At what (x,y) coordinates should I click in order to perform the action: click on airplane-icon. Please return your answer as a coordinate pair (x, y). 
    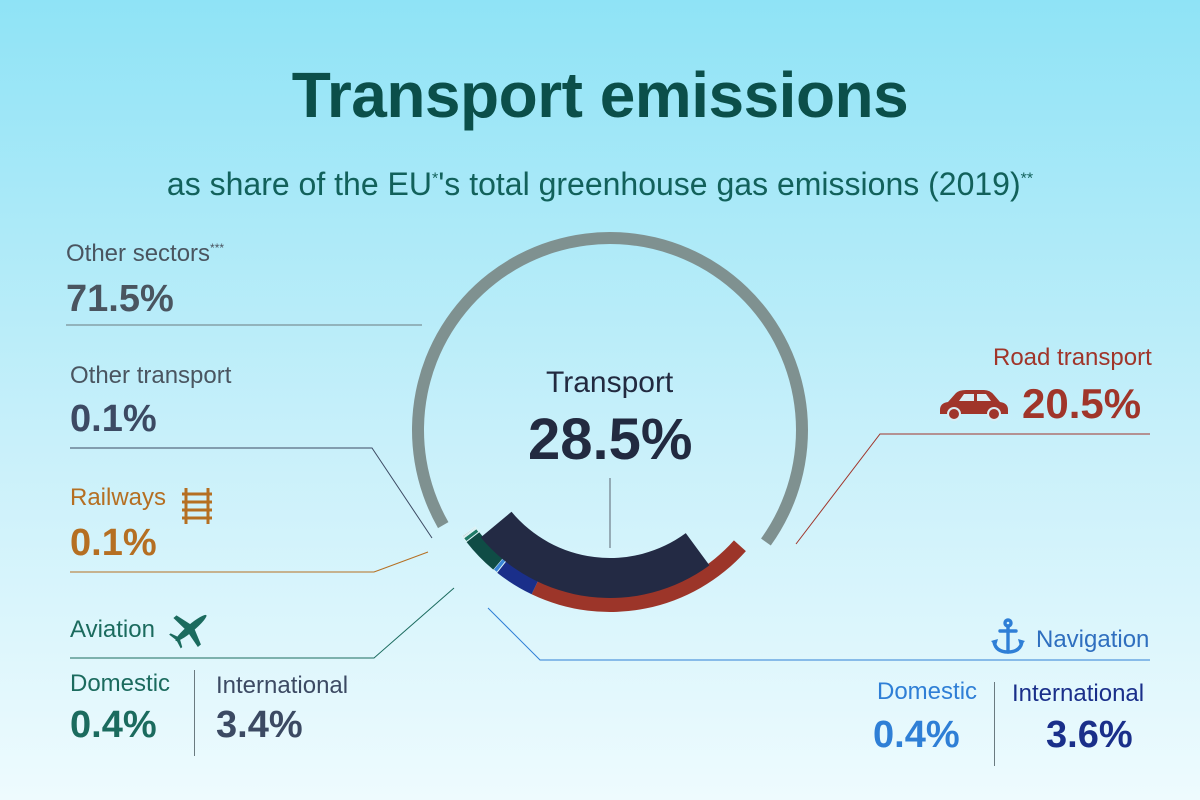
    Looking at the image, I should click on (188, 631).